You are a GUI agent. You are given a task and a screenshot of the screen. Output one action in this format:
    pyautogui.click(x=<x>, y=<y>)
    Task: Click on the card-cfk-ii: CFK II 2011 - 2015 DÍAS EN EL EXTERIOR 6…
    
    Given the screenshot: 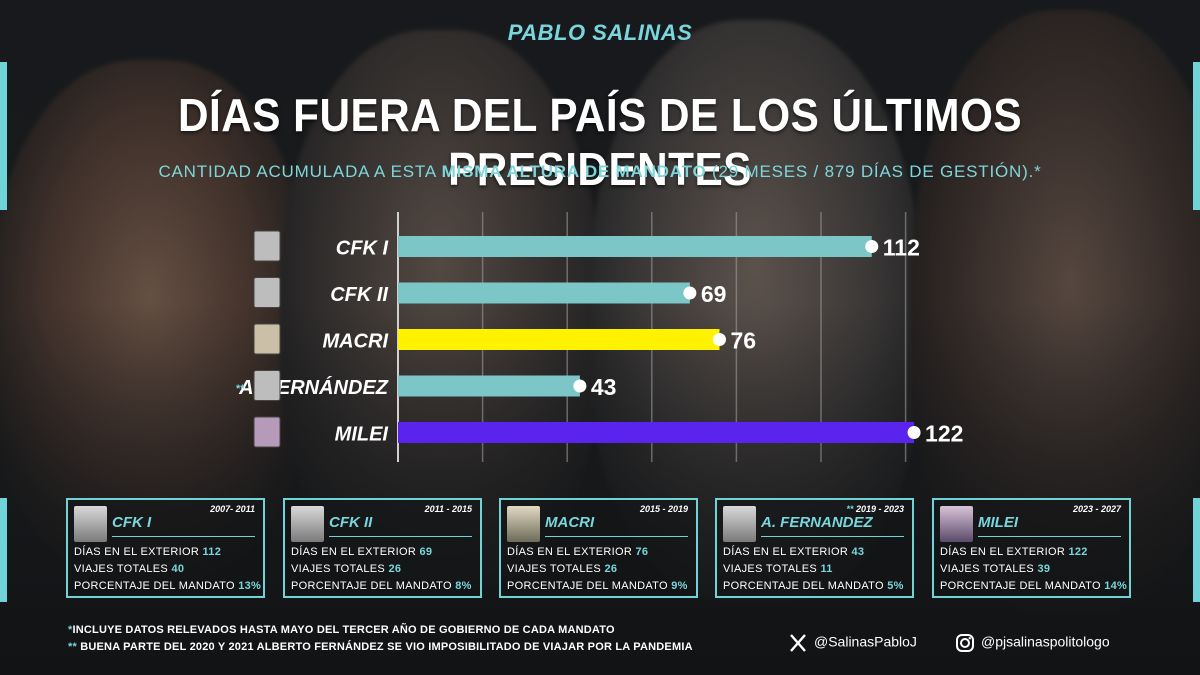 What is the action you would take?
    pyautogui.click(x=382, y=548)
    